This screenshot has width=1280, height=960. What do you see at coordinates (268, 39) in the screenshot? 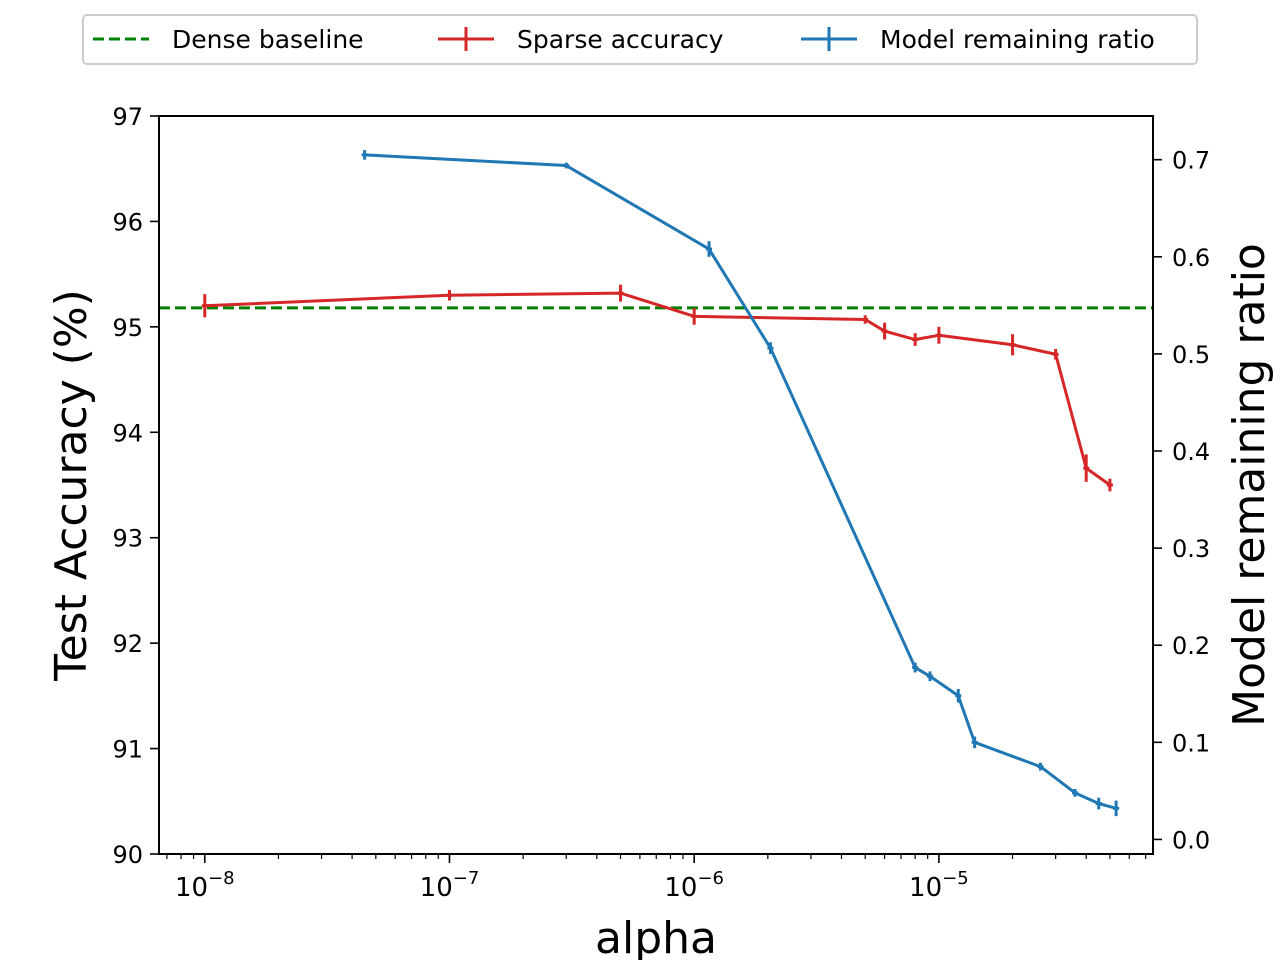
I see `legend-label: Dense baseline` at bounding box center [268, 39].